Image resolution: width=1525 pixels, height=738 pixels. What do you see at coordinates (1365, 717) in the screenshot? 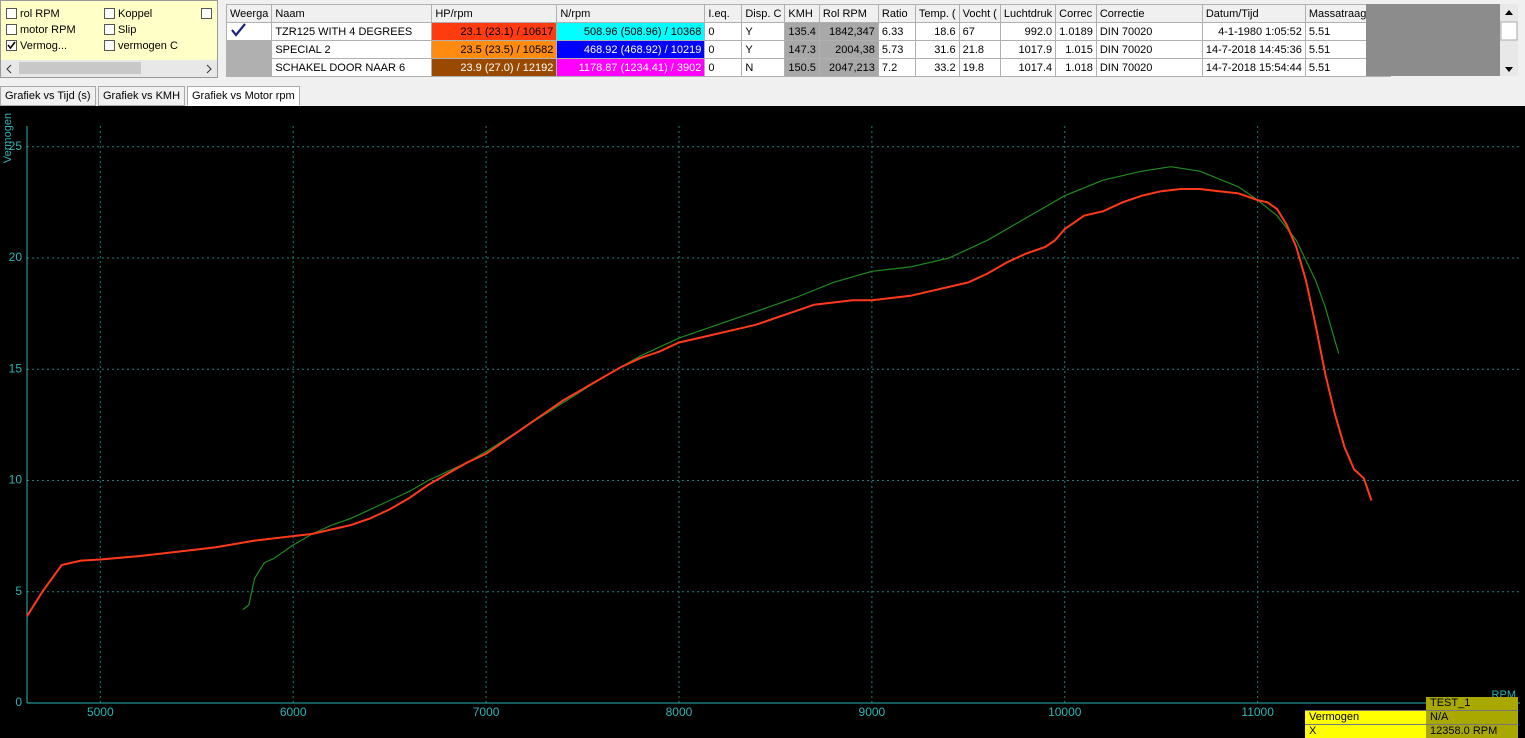
I see `cursor-key: Vermogen` at bounding box center [1365, 717].